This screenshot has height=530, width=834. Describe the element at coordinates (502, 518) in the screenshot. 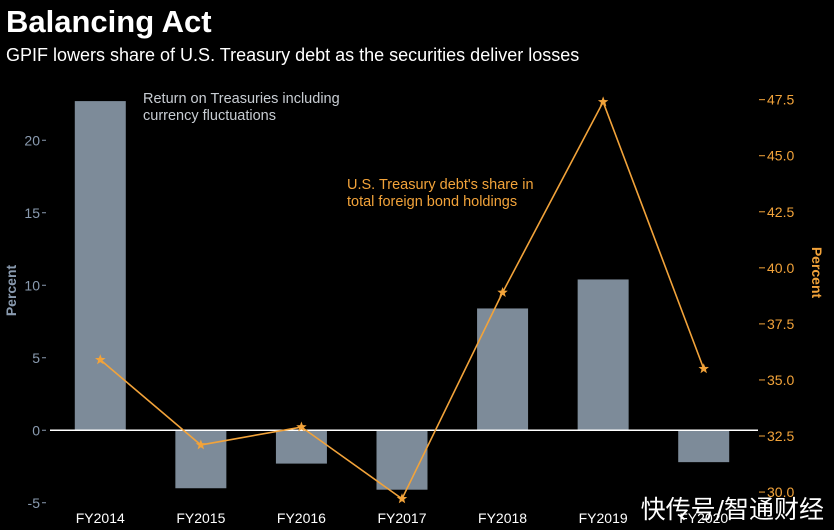

I see `x-tick-label: FY2018` at that location.